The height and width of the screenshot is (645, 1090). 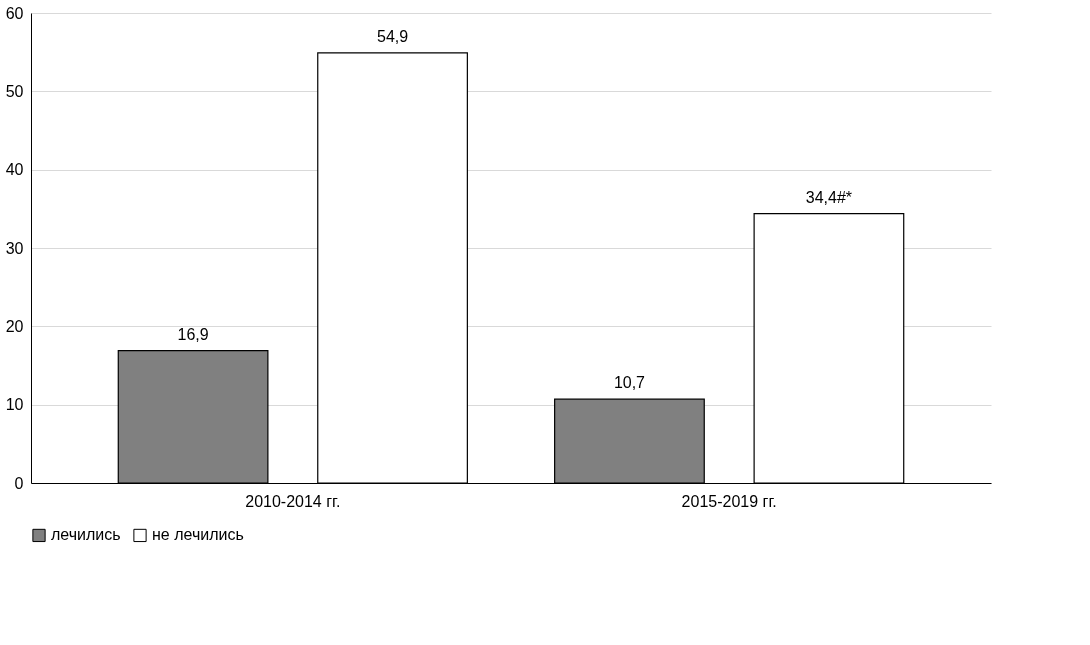 What do you see at coordinates (14, 248) in the screenshot?
I see `y-tick-label: 30` at bounding box center [14, 248].